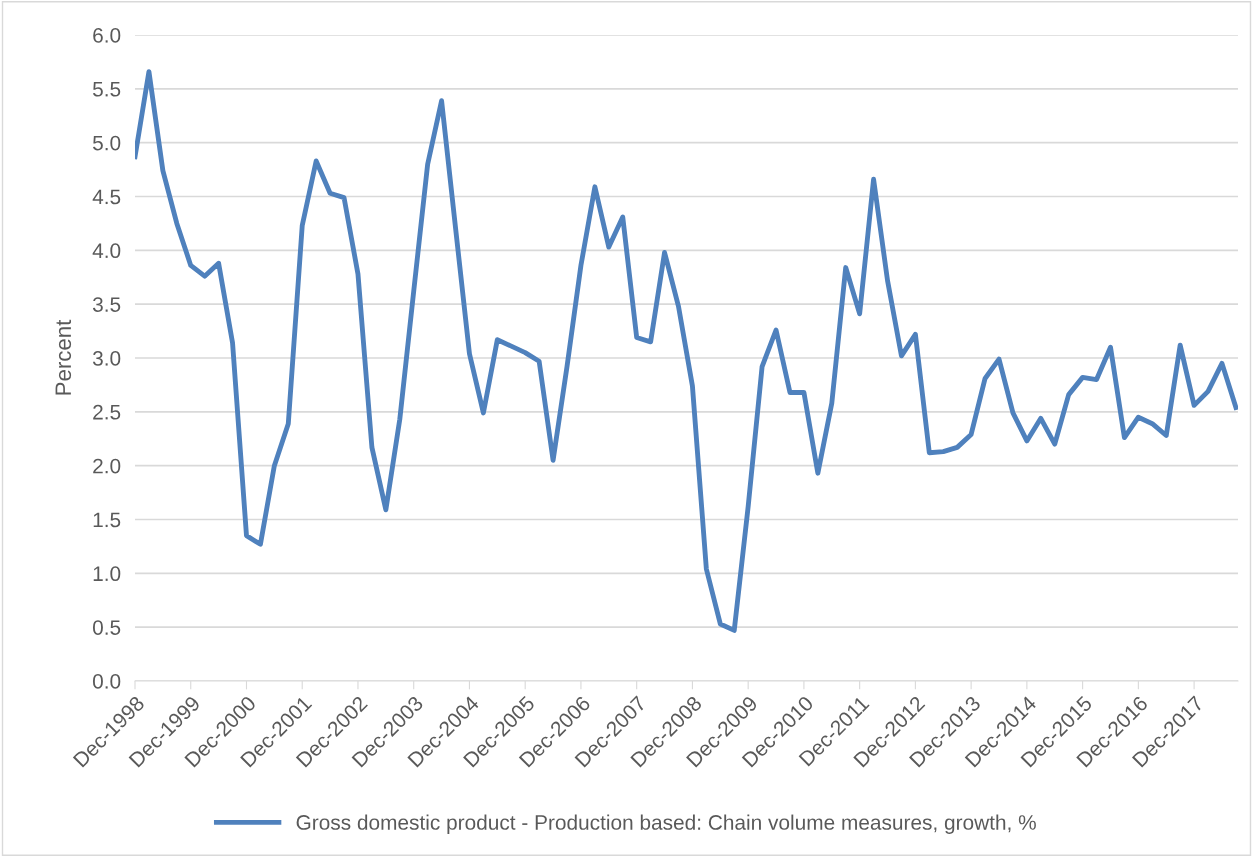 The image size is (1253, 857). What do you see at coordinates (106, 251) in the screenshot?
I see `y-tick-label: 4.0` at bounding box center [106, 251].